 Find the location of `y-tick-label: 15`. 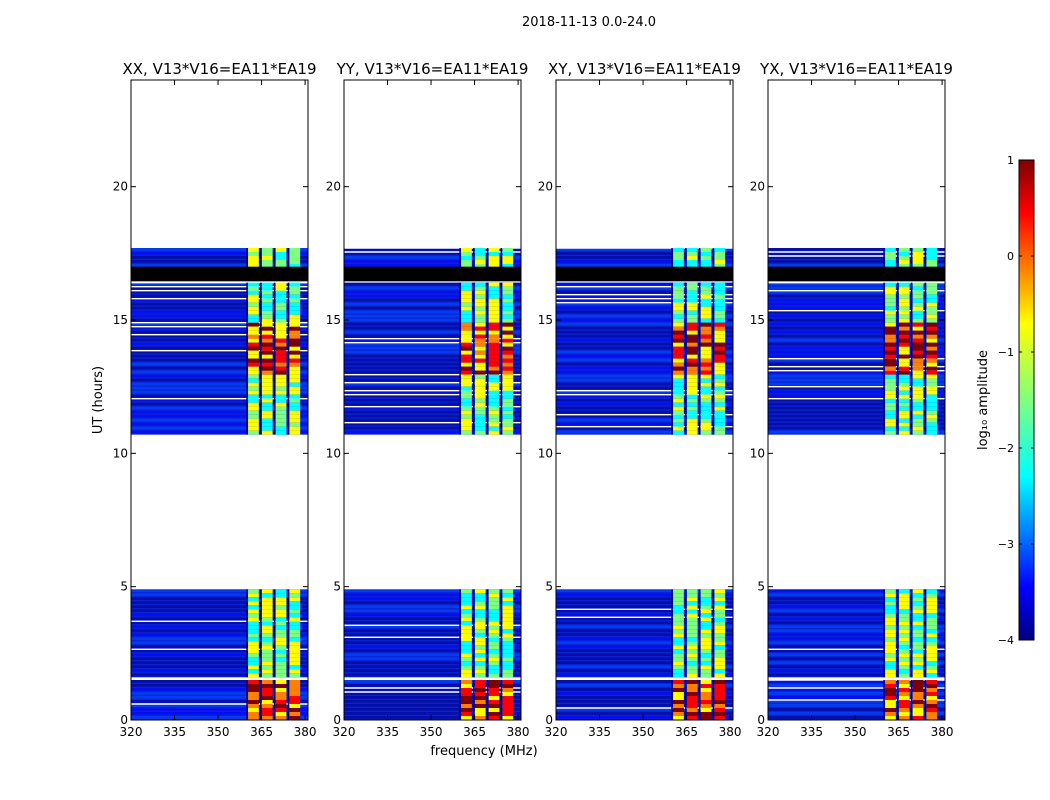

y-tick-label: 15 is located at coordinates (333, 320).